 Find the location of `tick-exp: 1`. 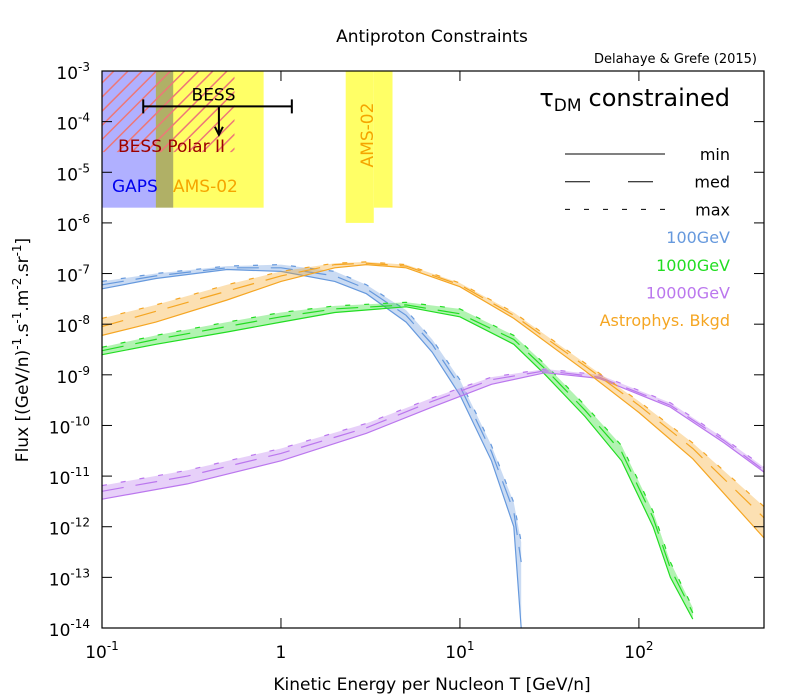

tick-exp: 1 is located at coordinates (471, 646).